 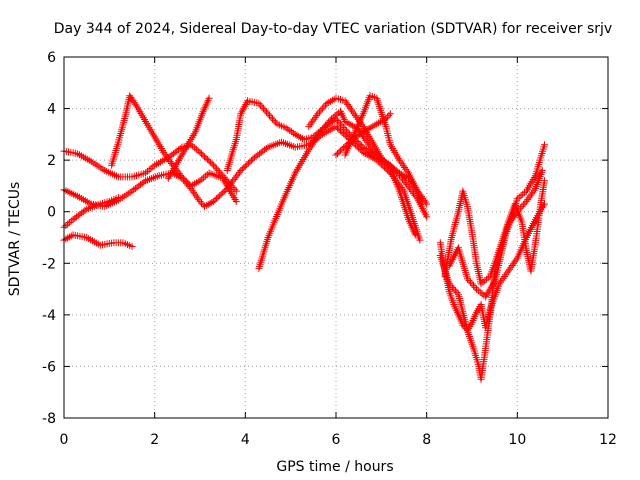 What do you see at coordinates (51, 213) in the screenshot?
I see `y-tick-label: 0` at bounding box center [51, 213].